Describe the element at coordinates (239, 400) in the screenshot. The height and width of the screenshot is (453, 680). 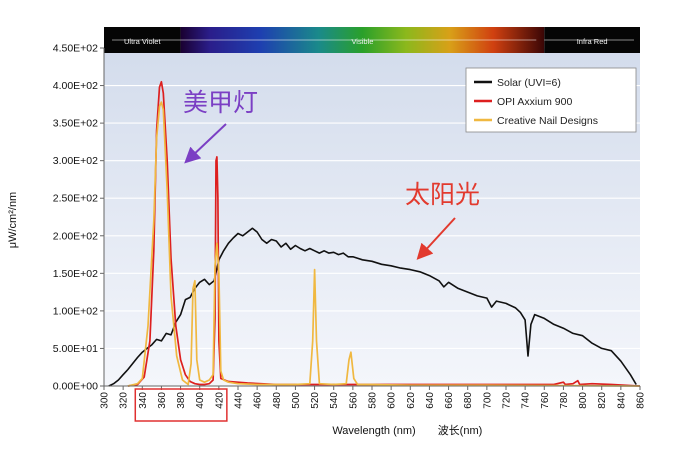
I see `x-tick-label-440: 440` at that location.